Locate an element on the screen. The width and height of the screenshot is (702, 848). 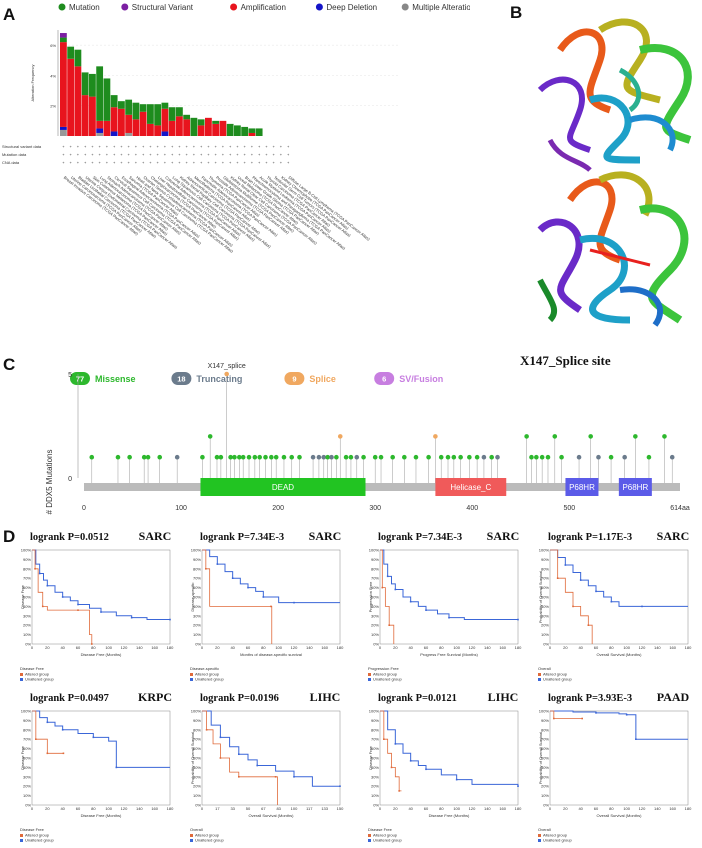
y-tick: 80% is located at coordinates (375, 729).